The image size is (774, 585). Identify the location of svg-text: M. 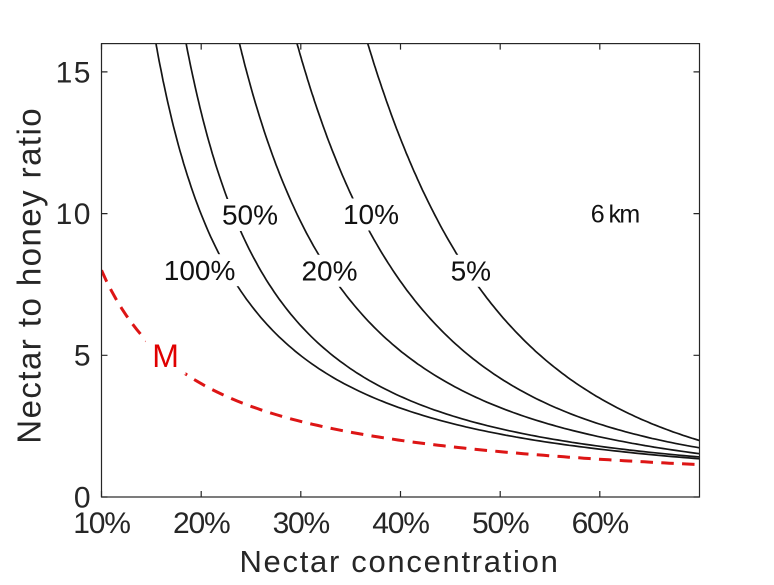
(165, 356).